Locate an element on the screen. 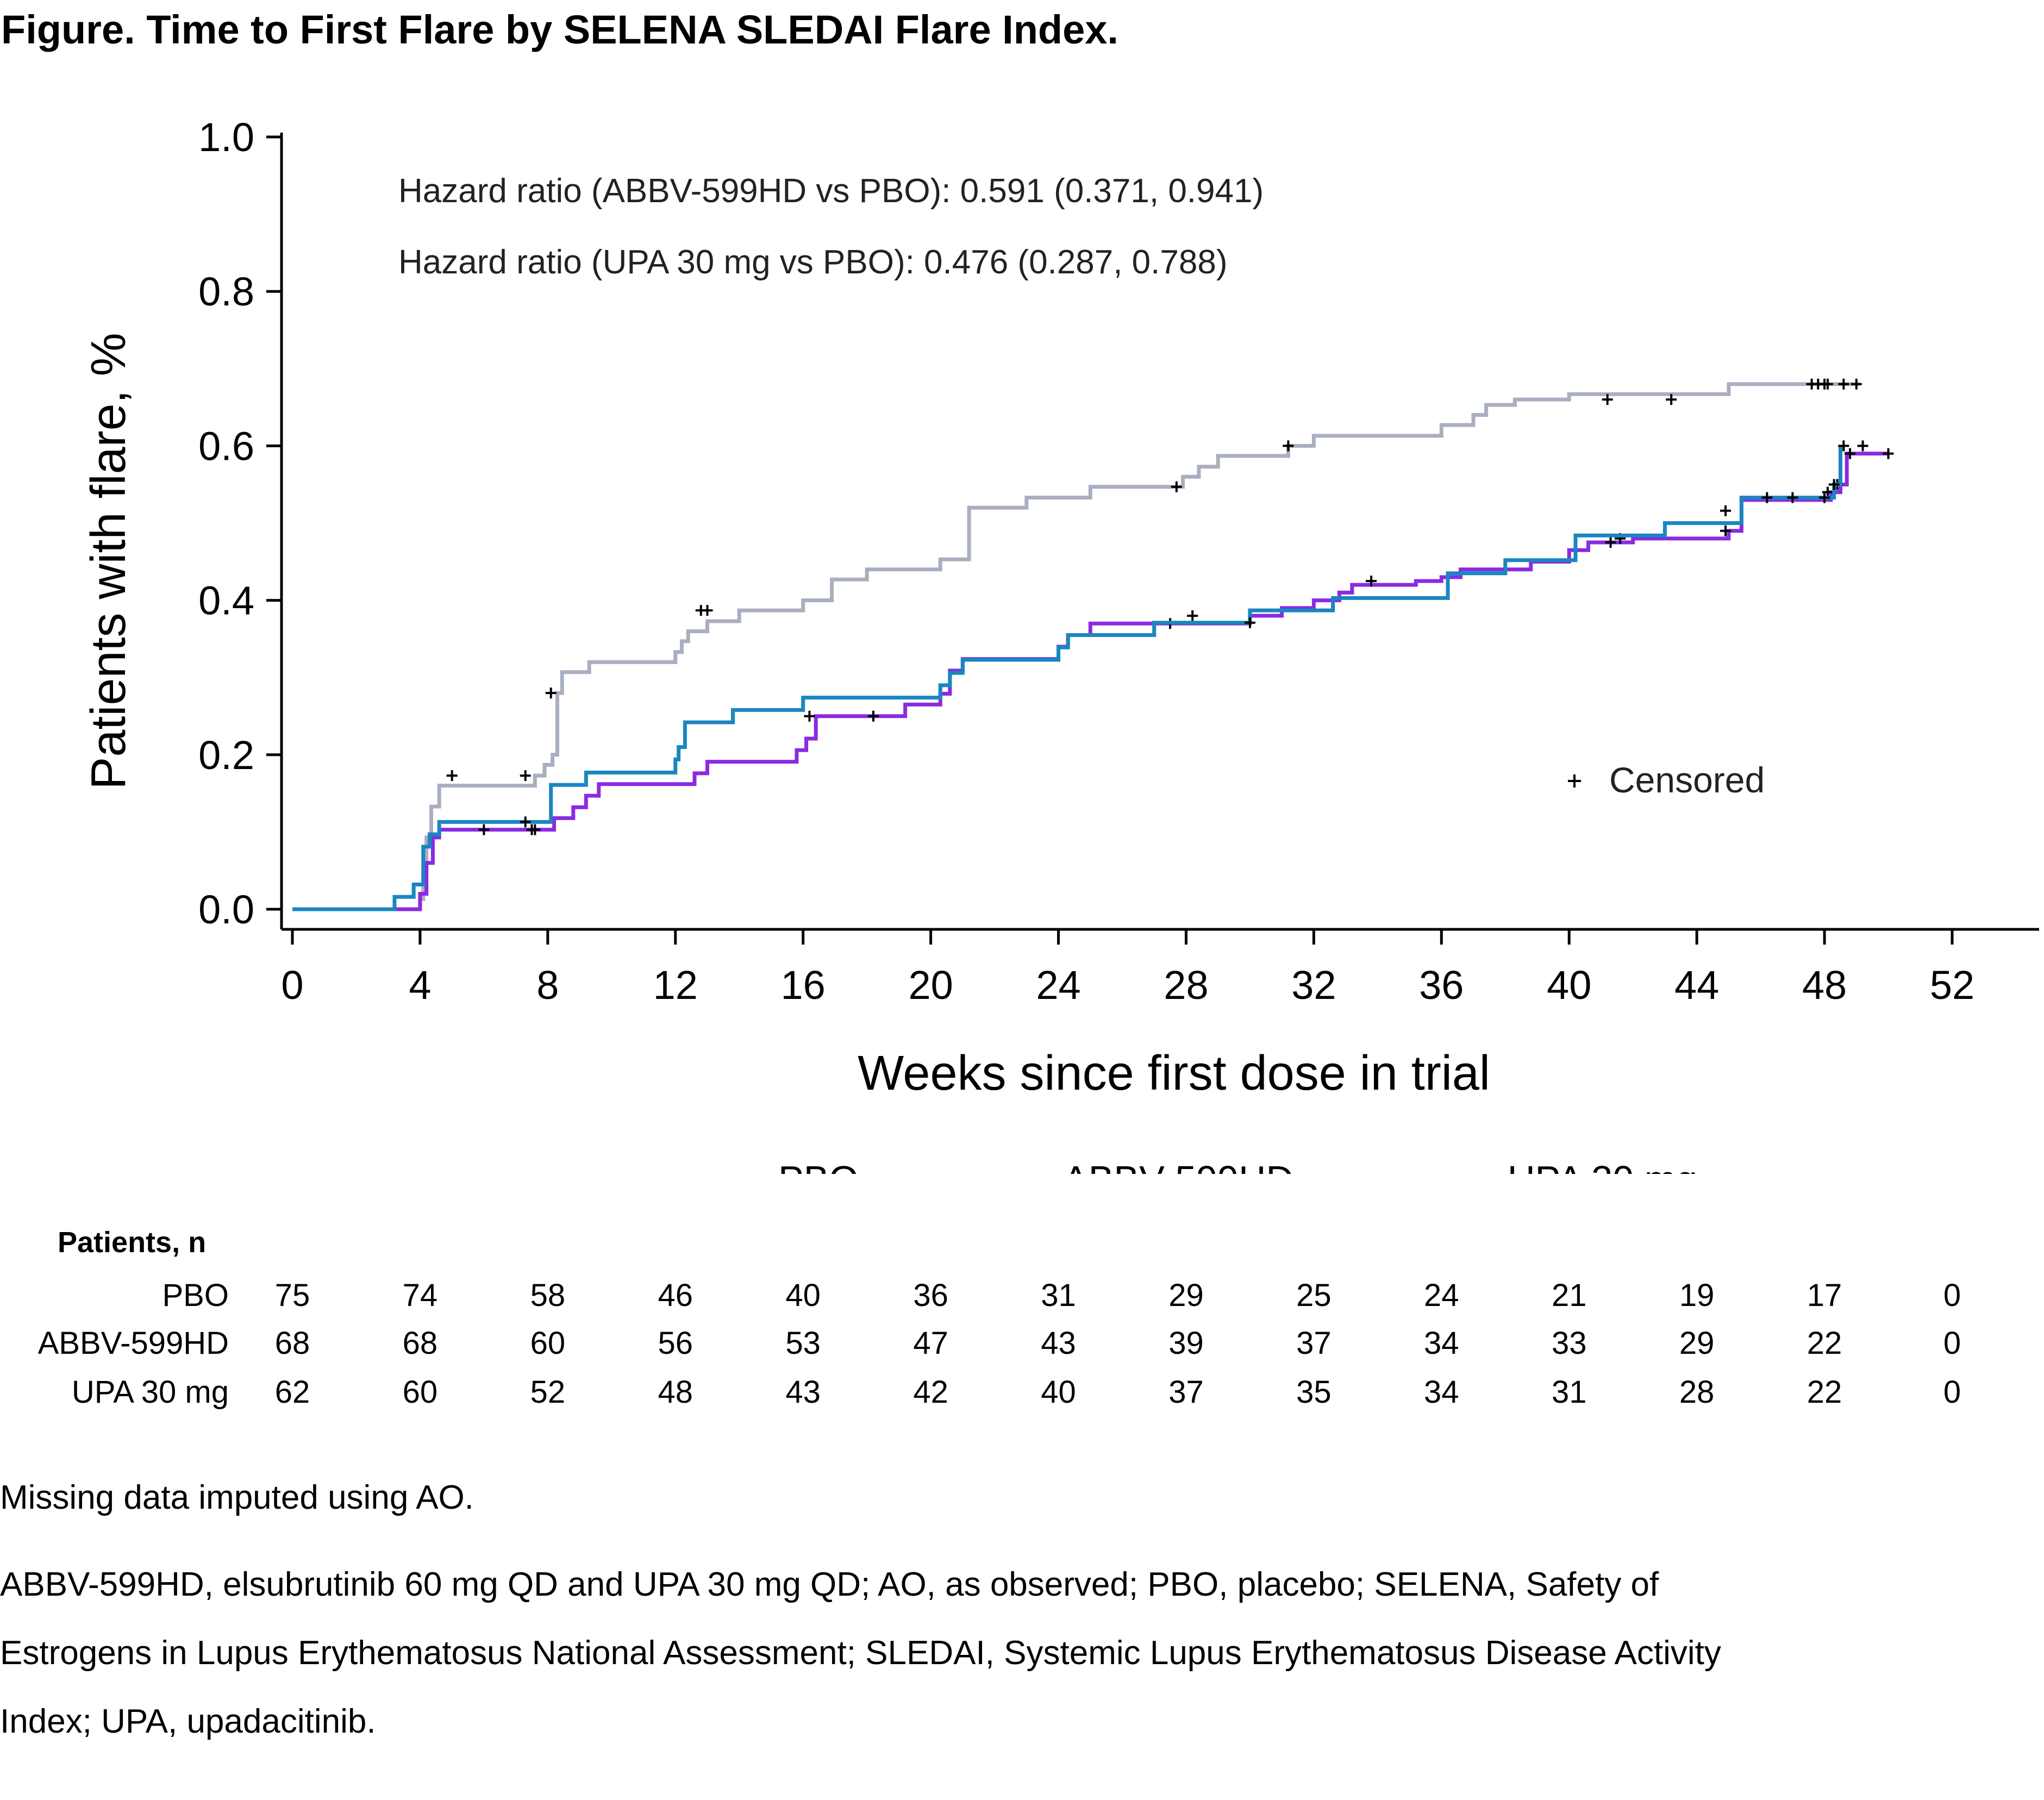  x-tick-label: 8 is located at coordinates (547, 985).